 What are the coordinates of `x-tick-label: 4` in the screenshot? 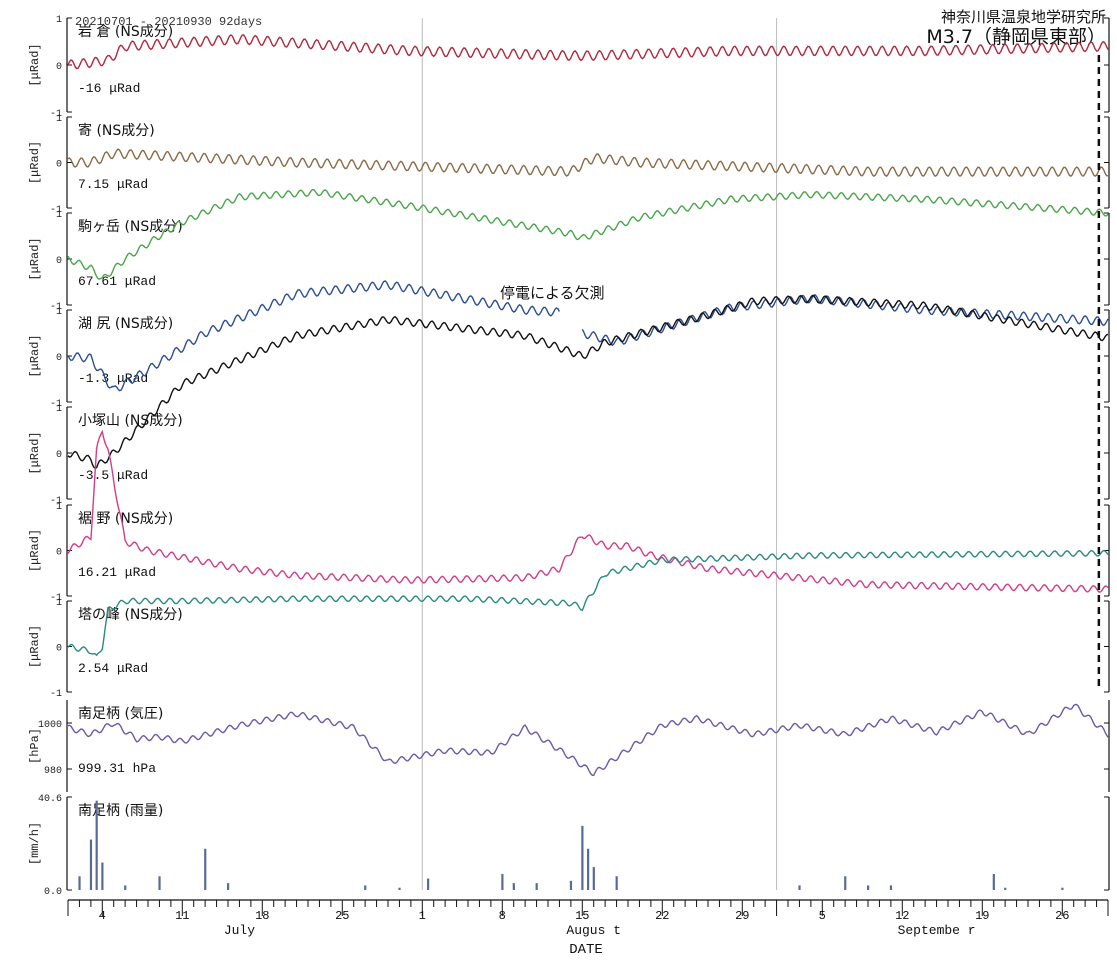 It's located at (102, 916).